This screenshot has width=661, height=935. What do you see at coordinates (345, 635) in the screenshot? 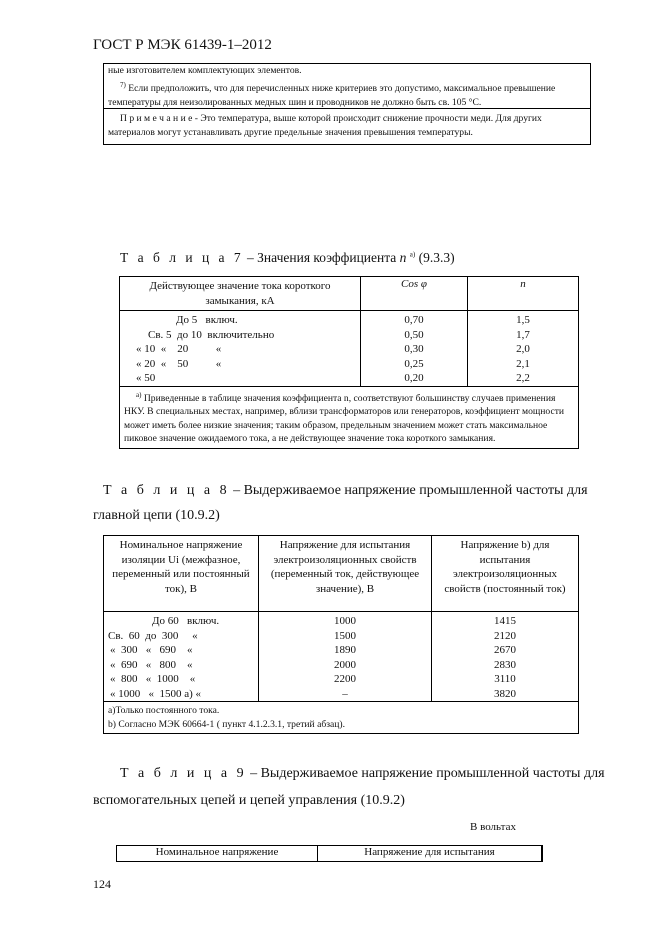
I see `table-cell: 1500` at bounding box center [345, 635].